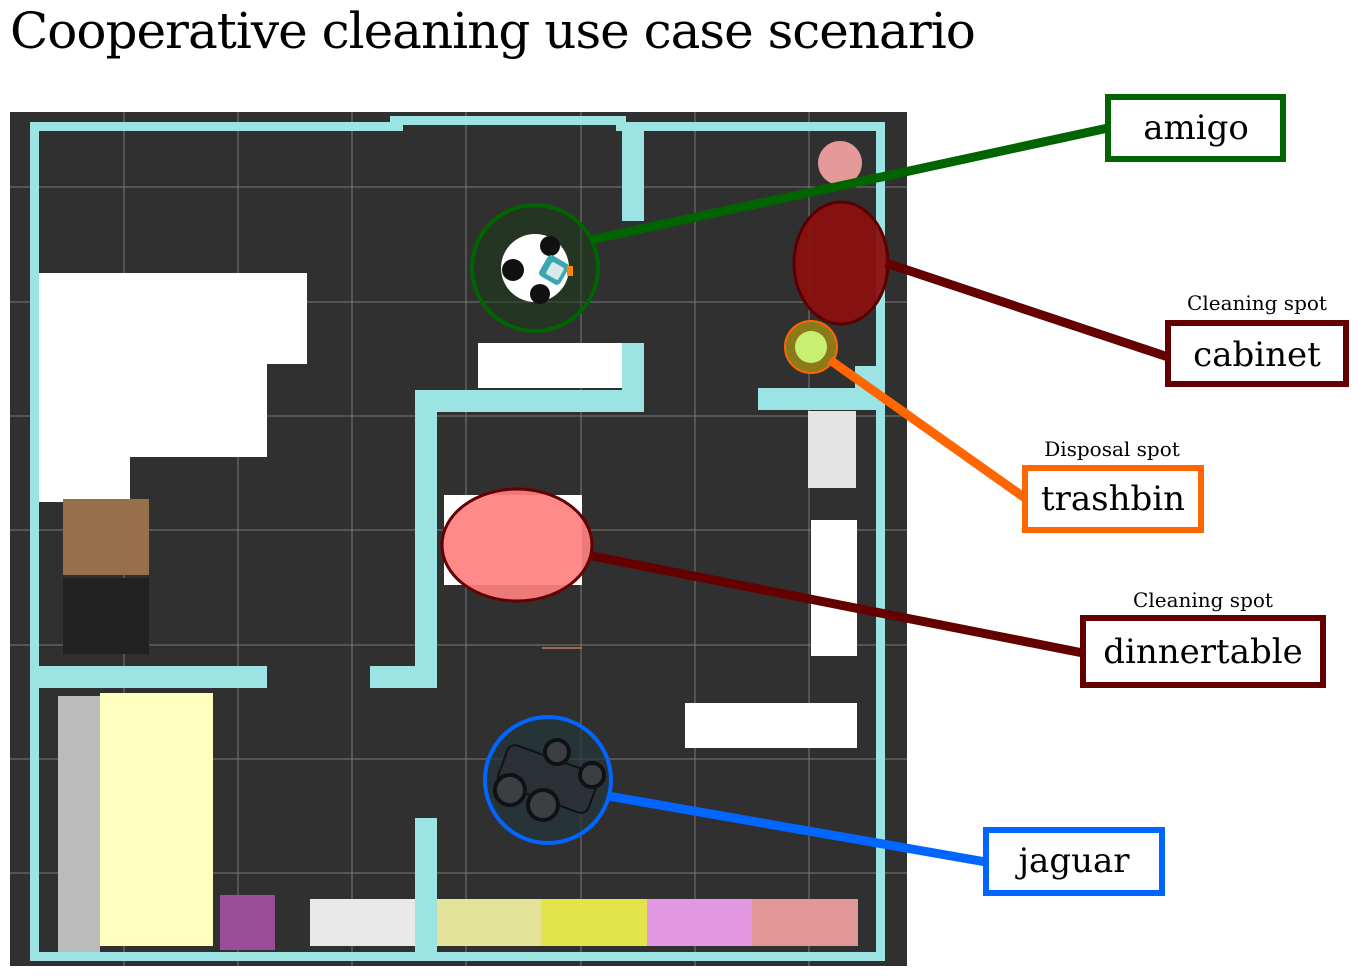  What do you see at coordinates (490, 922) in the screenshot?
I see `counter-khaki` at bounding box center [490, 922].